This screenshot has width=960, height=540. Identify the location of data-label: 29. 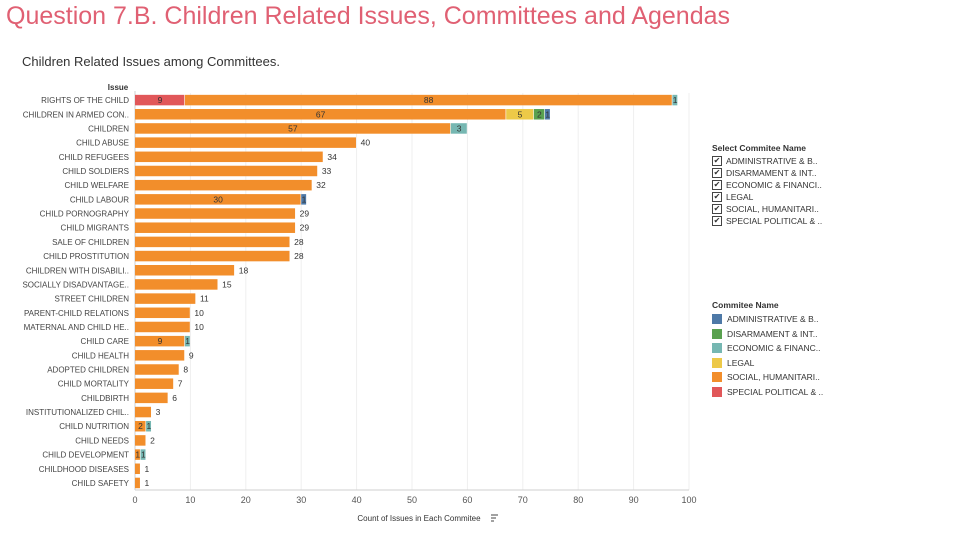
(305, 214).